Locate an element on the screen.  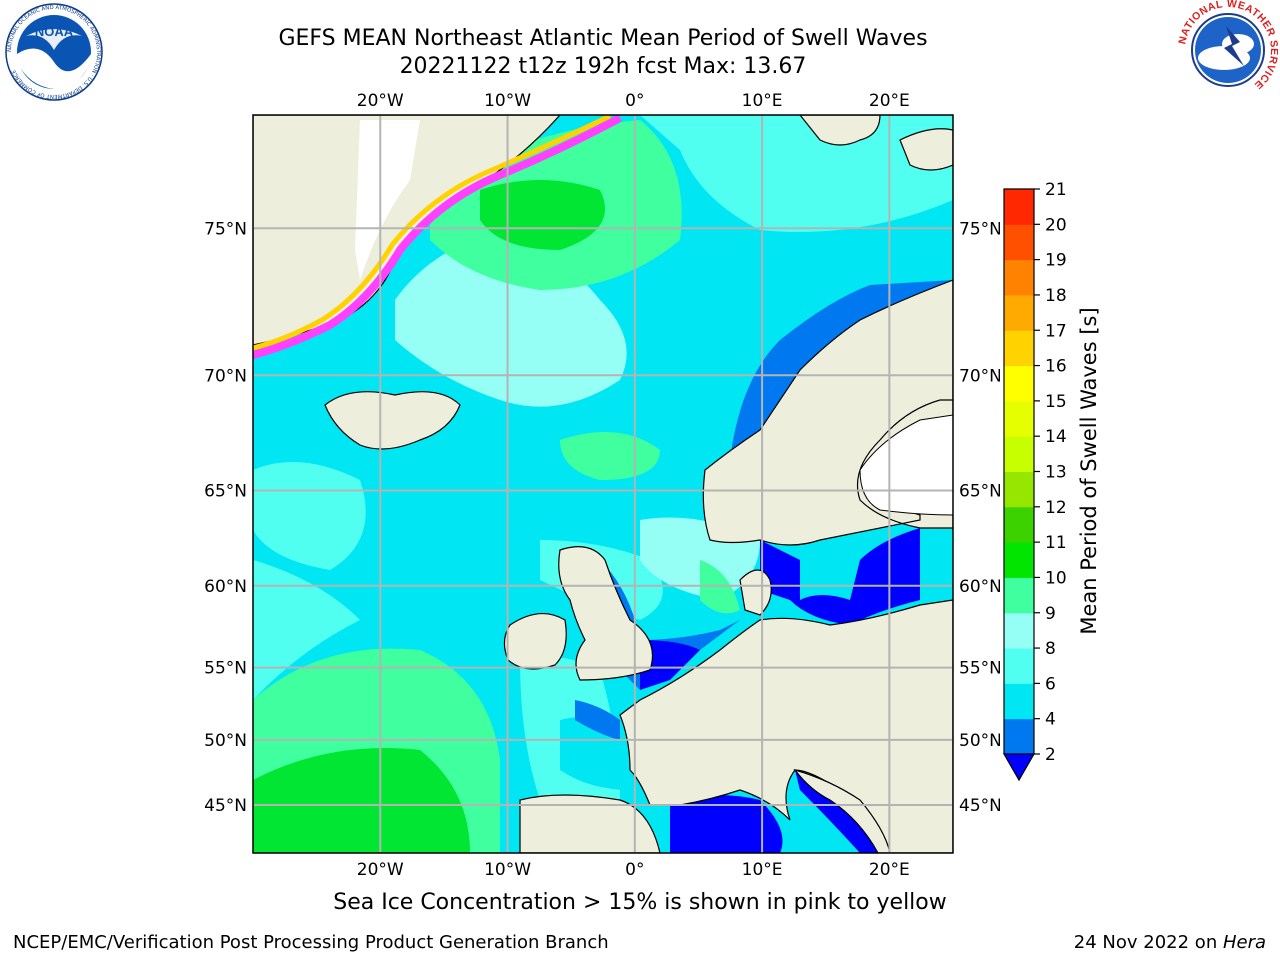
lon-tick-label-bottom: 20°E is located at coordinates (889, 870).